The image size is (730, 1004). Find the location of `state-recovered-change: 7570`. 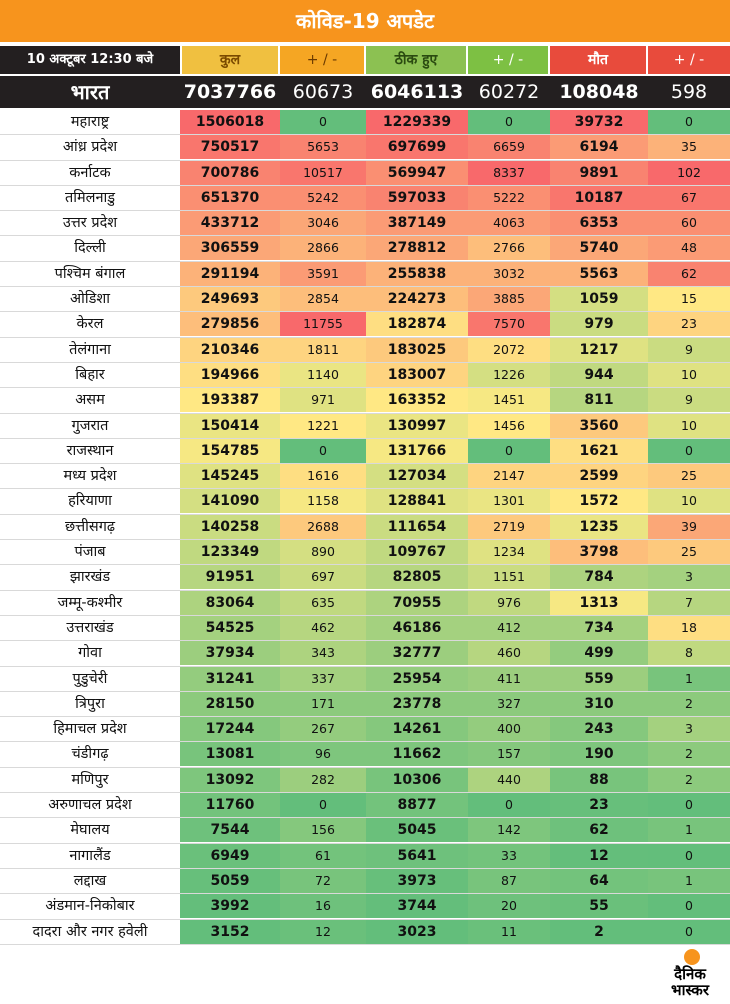

state-recovered-change: 7570 is located at coordinates (509, 324).